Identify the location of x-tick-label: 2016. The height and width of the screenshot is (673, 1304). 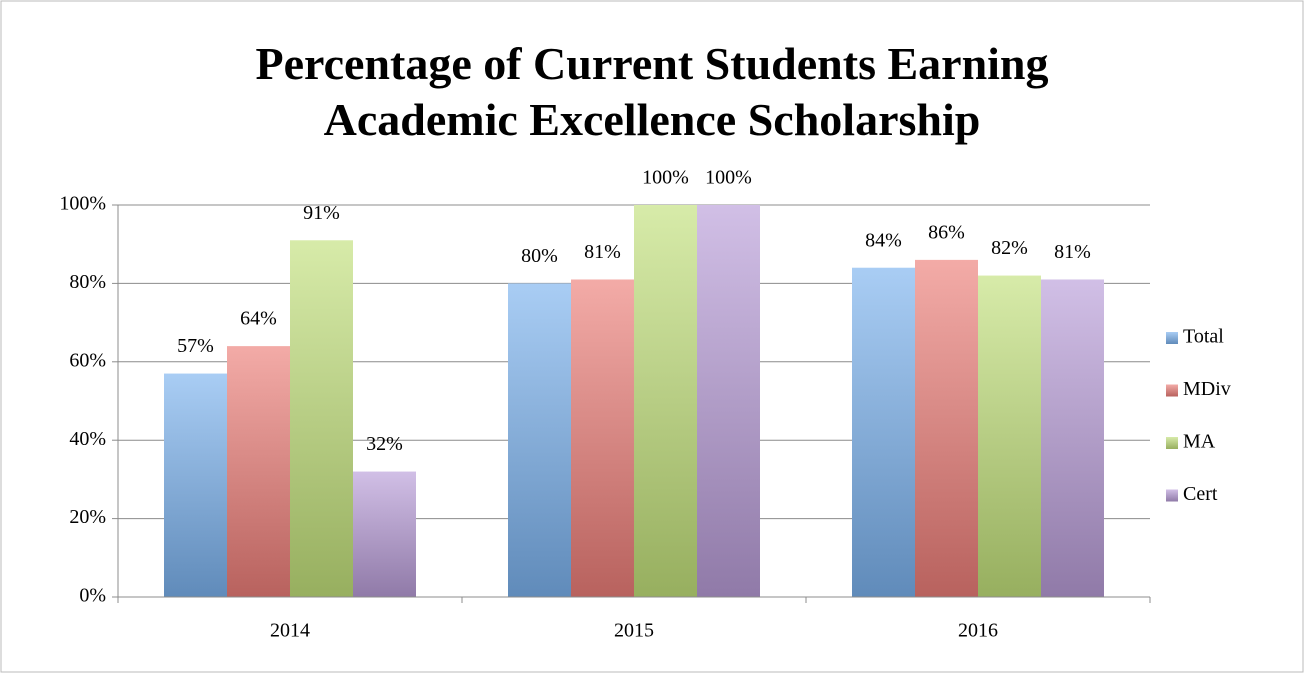
(978, 631).